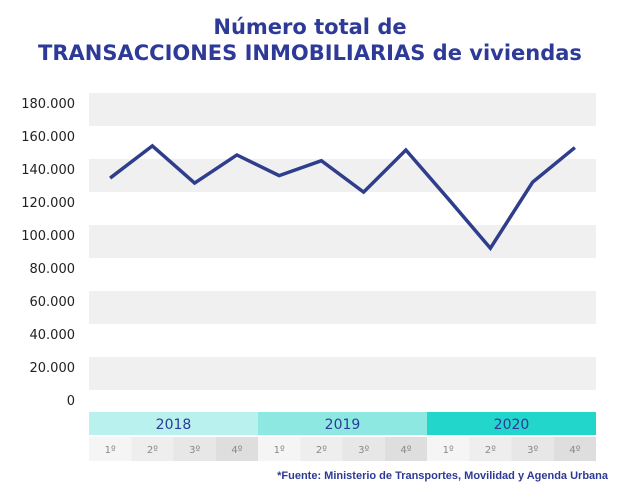 The image size is (620, 495). I want to click on y-tick-label: 80.000, so click(53, 269).